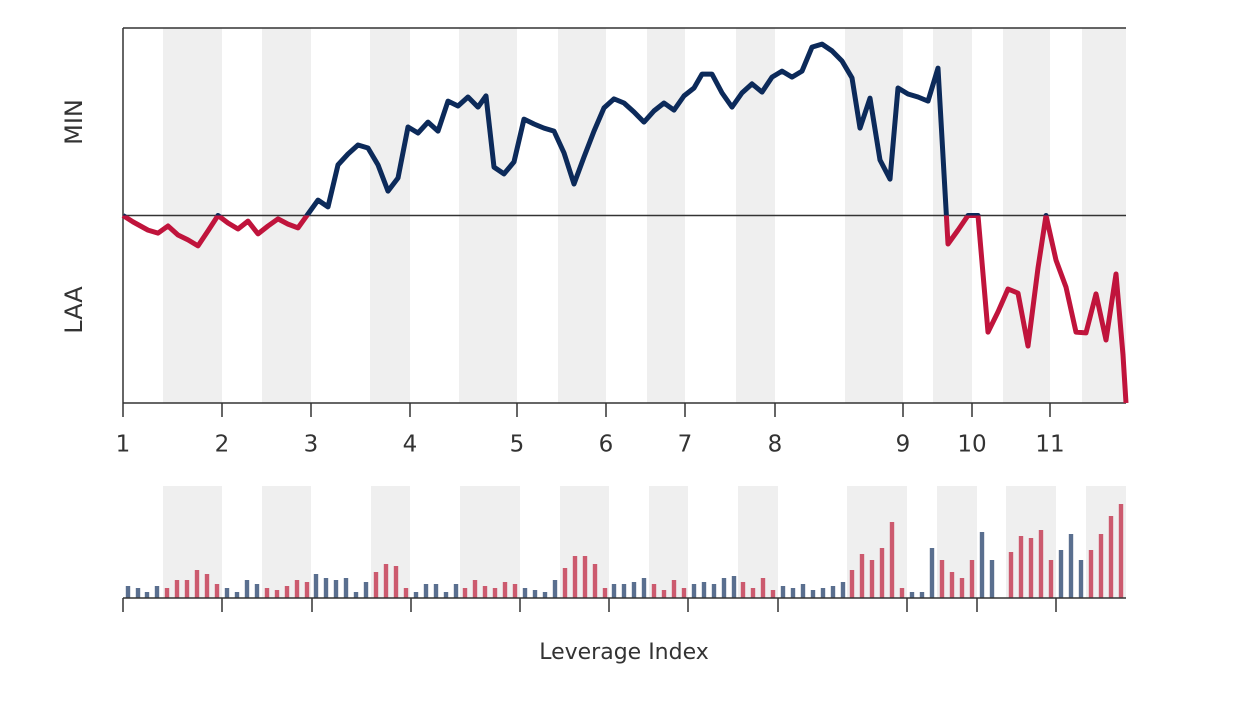 The height and width of the screenshot is (712, 1234). What do you see at coordinates (517, 445) in the screenshot?
I see `x-tick-label: 5` at bounding box center [517, 445].